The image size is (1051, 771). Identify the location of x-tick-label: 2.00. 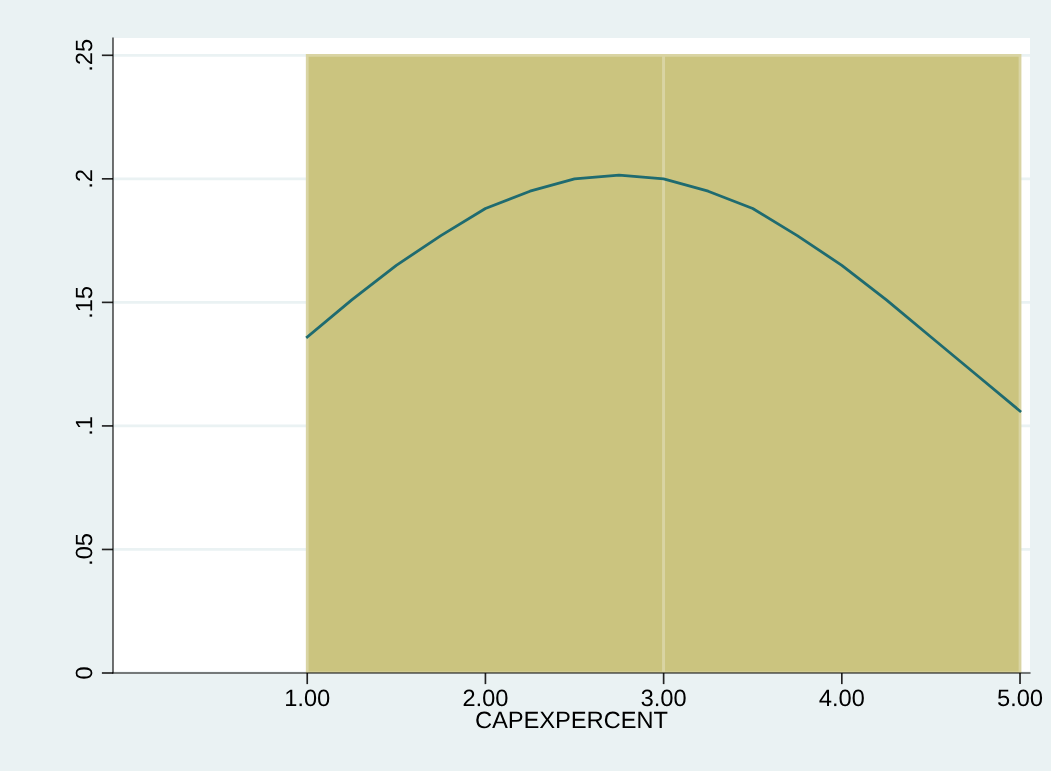
(485, 698).